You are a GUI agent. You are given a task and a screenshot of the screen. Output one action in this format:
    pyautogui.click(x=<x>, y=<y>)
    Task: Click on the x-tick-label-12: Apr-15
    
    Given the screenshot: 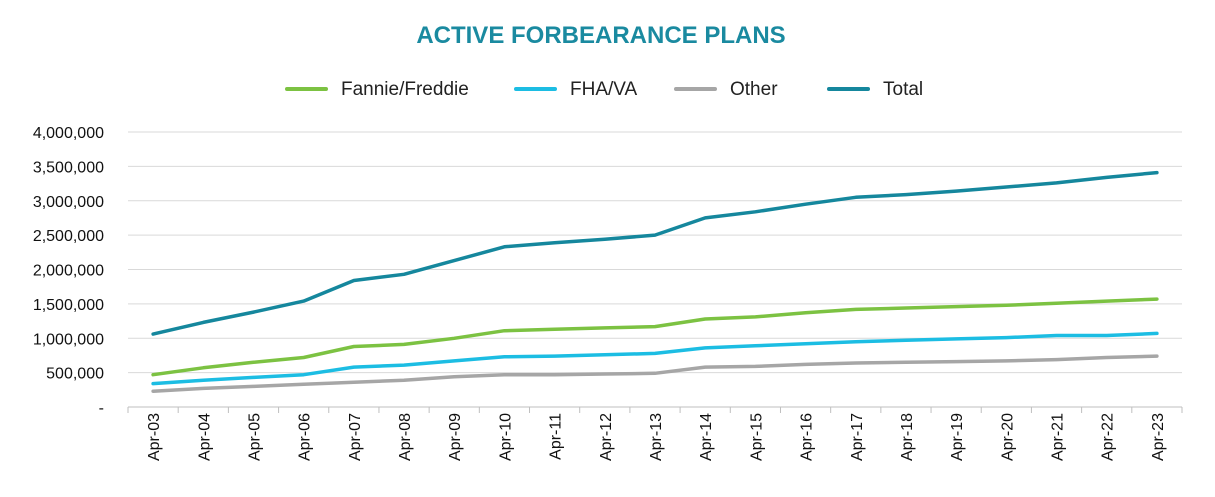 What is the action you would take?
    pyautogui.click(x=756, y=437)
    